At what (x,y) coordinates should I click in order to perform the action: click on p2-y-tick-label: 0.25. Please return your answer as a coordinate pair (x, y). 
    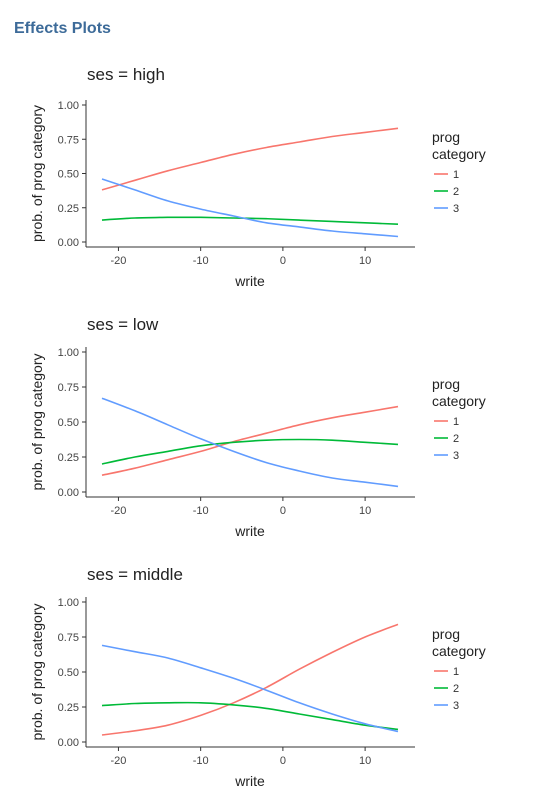
    Looking at the image, I should click on (68, 458).